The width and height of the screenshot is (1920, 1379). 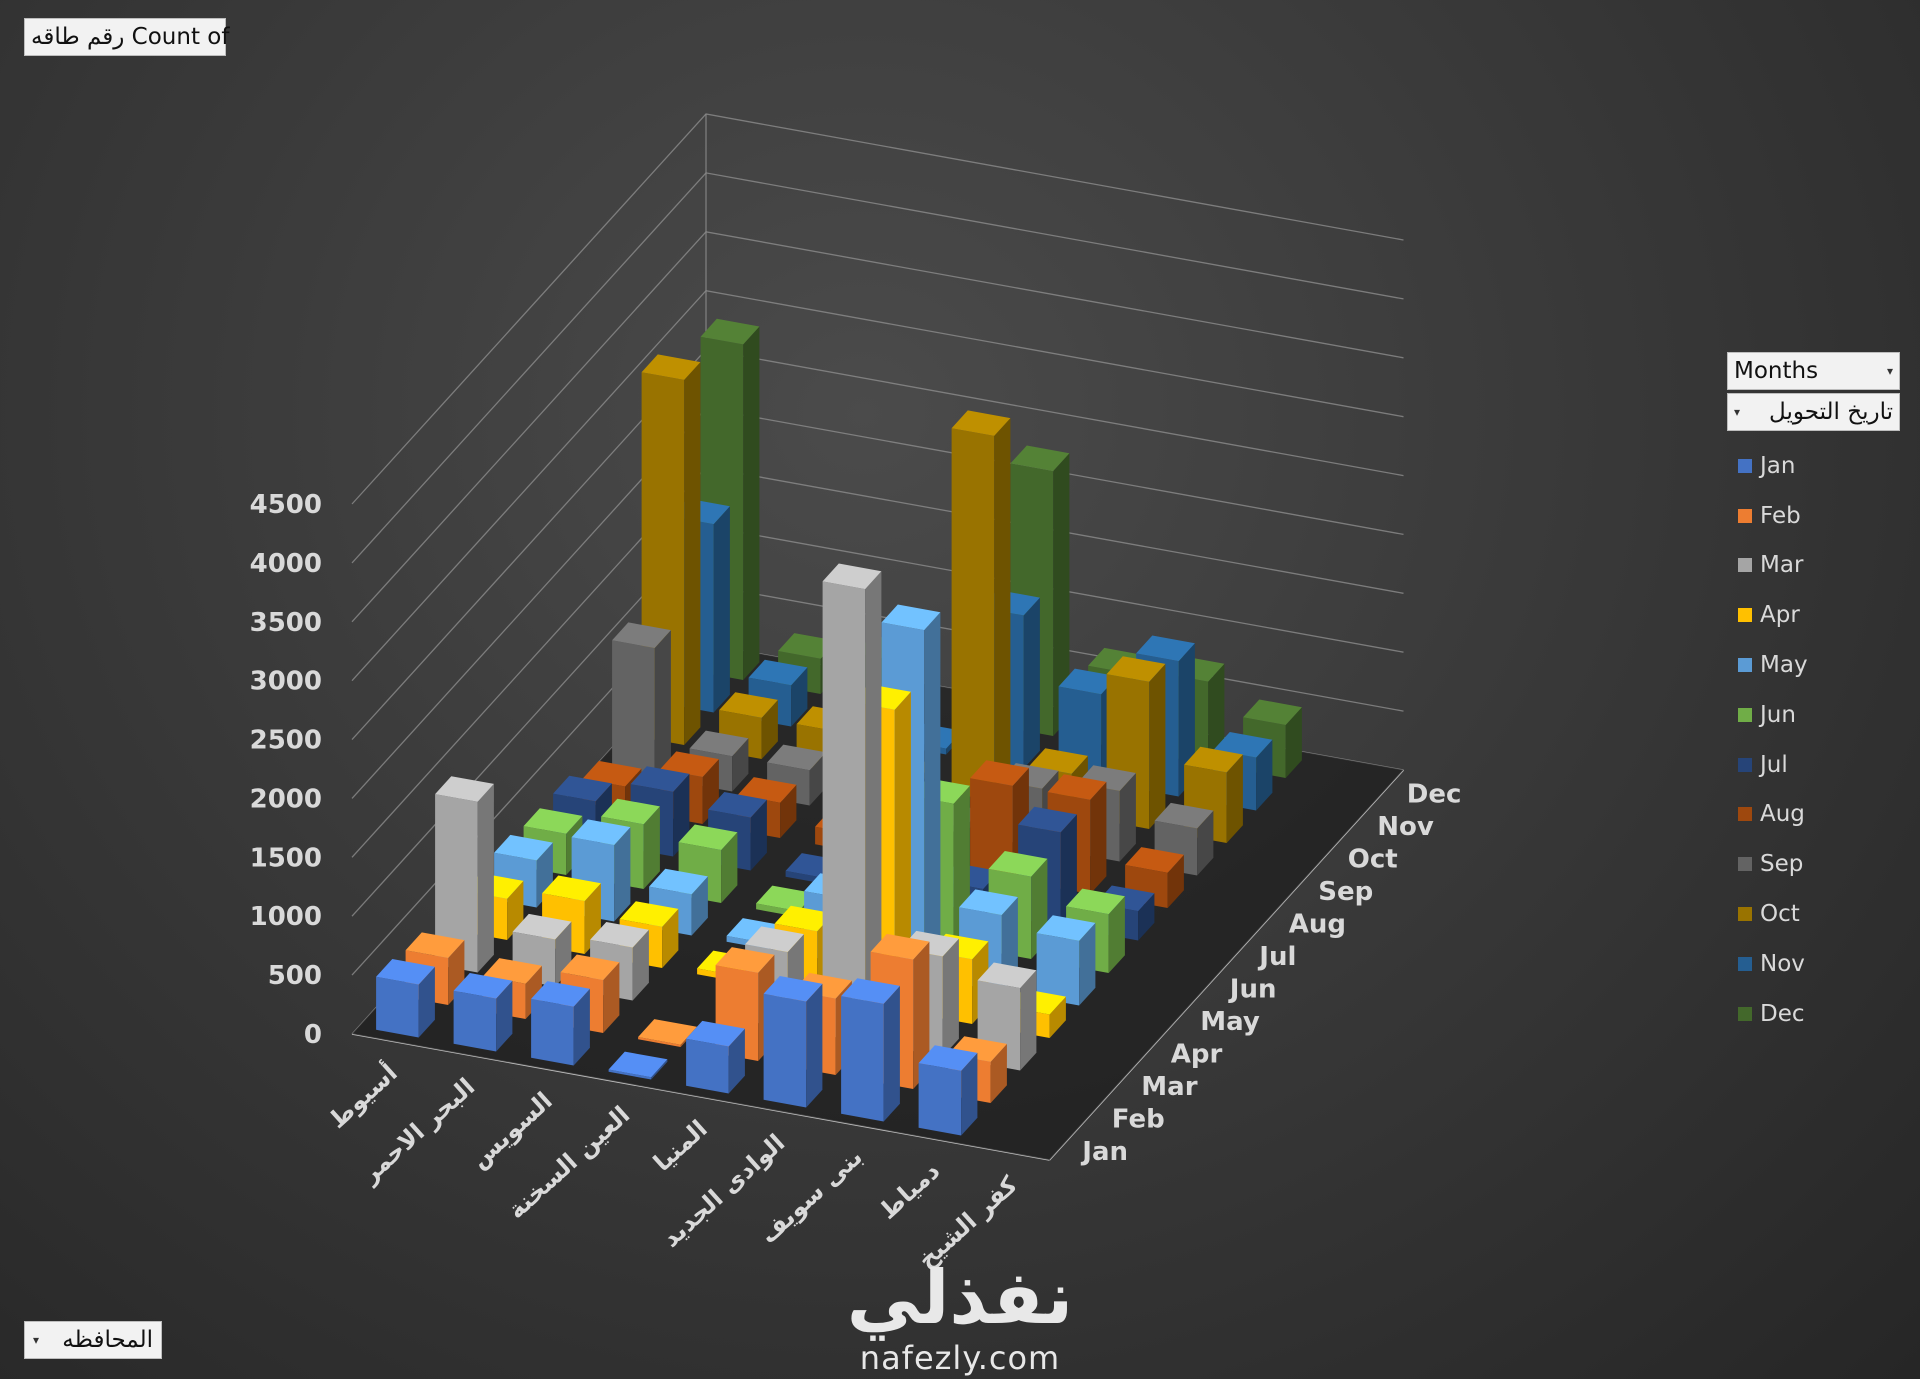 I want to click on axis-field-button: ▾ المحافظه, so click(x=93, y=1340).